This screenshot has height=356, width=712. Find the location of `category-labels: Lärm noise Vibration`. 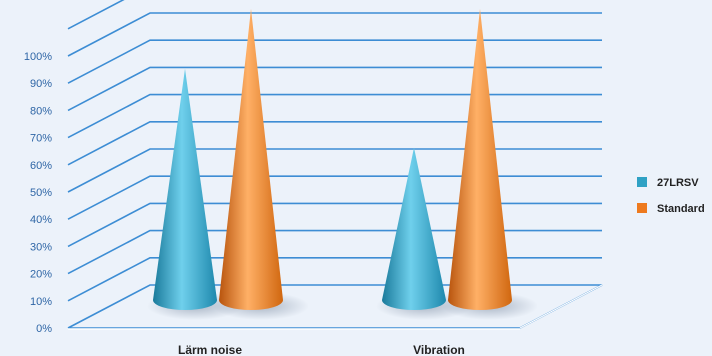

category-labels: Lärm noise Vibration is located at coordinates (321, 349).